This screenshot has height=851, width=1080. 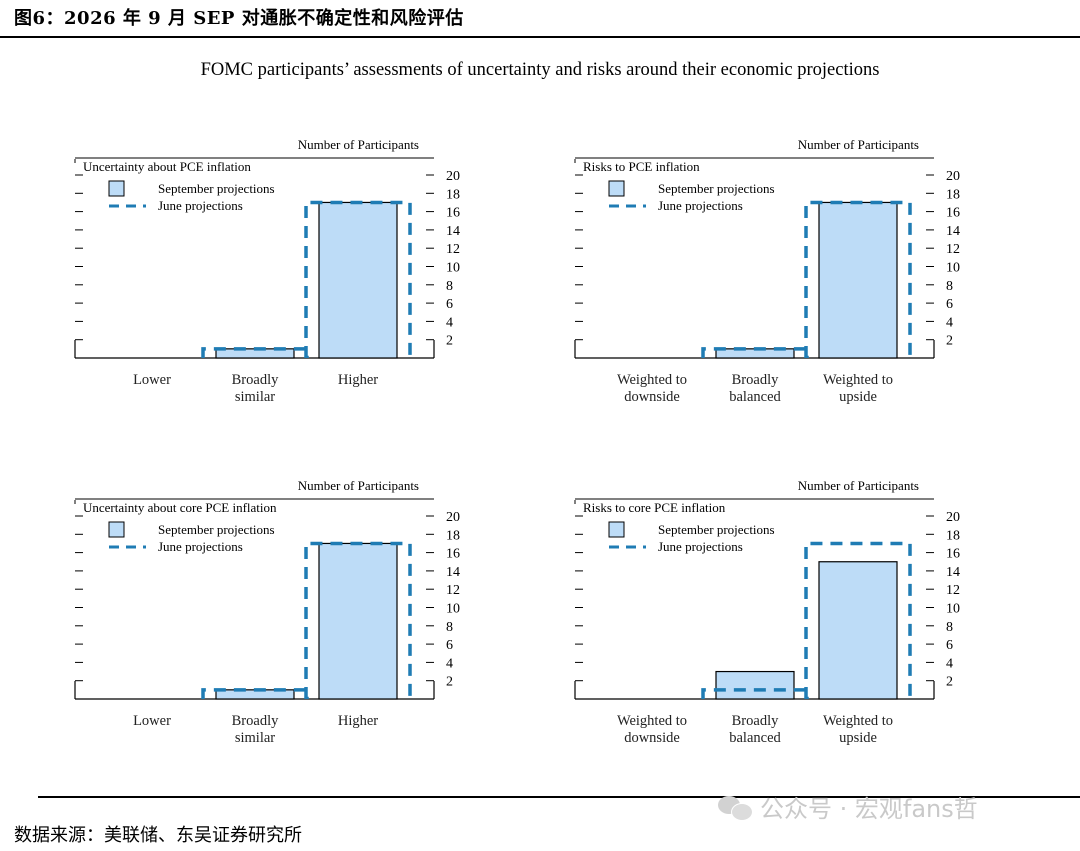 I want to click on watermark: 公众号 · 宏观fans哲, so click(x=848, y=806).